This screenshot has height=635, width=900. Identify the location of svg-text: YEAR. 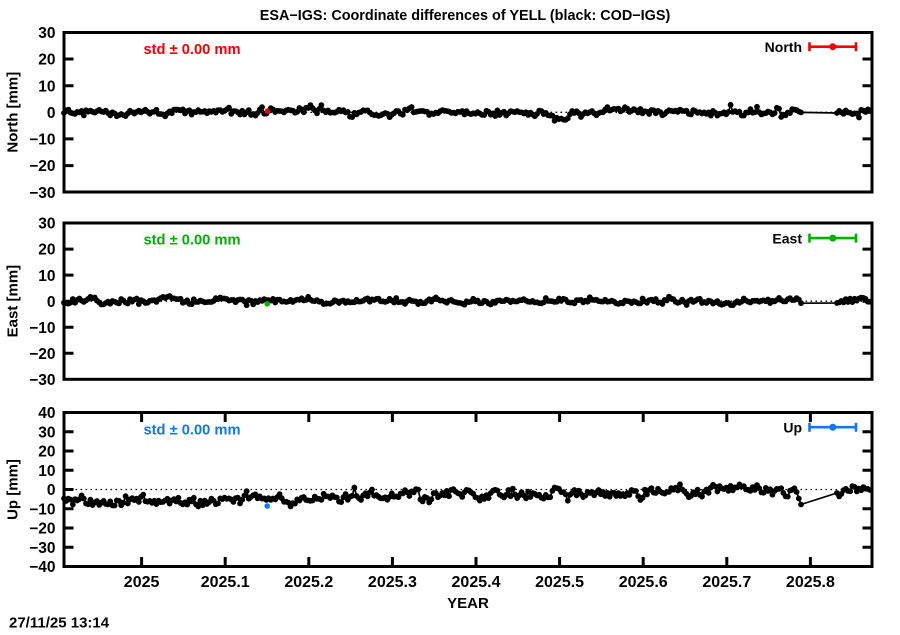
(468, 603).